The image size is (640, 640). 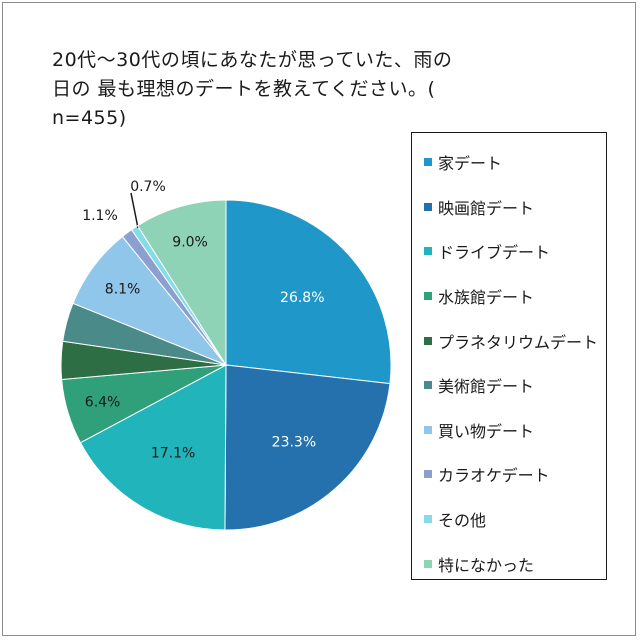 I want to click on legend-item-2: ドライブデート, so click(x=509, y=251).